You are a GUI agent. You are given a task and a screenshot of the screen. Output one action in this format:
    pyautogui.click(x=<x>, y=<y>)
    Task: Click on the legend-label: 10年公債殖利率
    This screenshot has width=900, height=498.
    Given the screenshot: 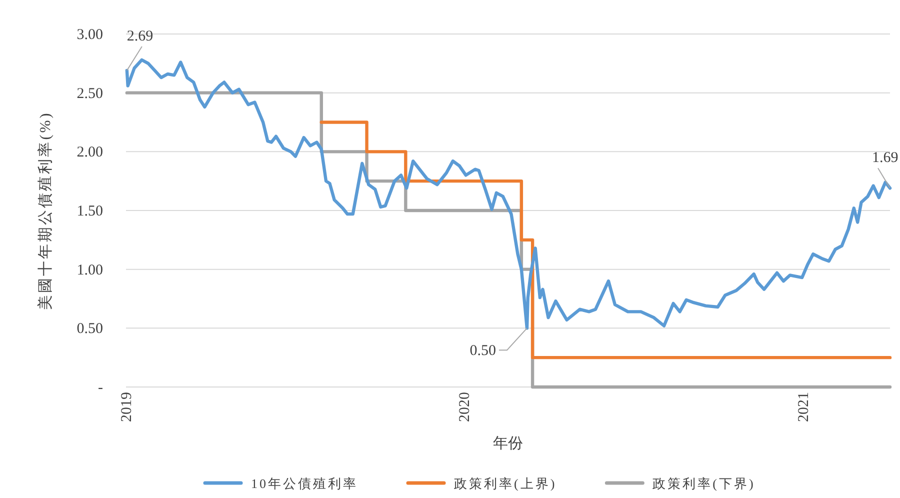 What is the action you would take?
    pyautogui.click(x=304, y=483)
    